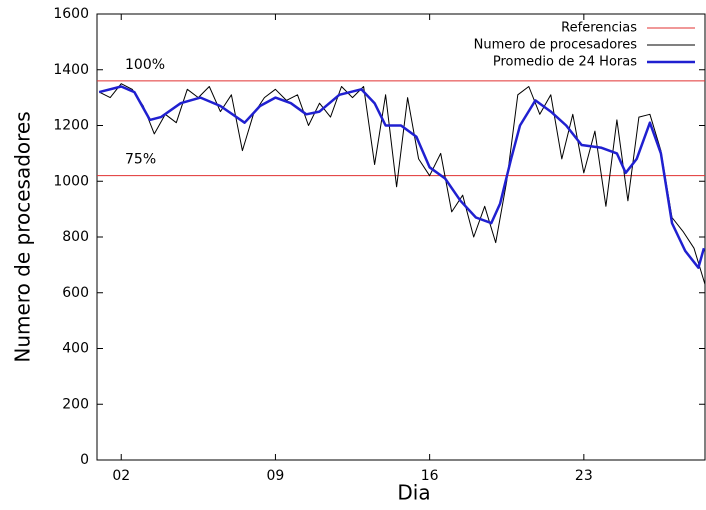 This screenshot has height=510, width=706. I want to click on y-tick-label: 600, so click(75, 293).